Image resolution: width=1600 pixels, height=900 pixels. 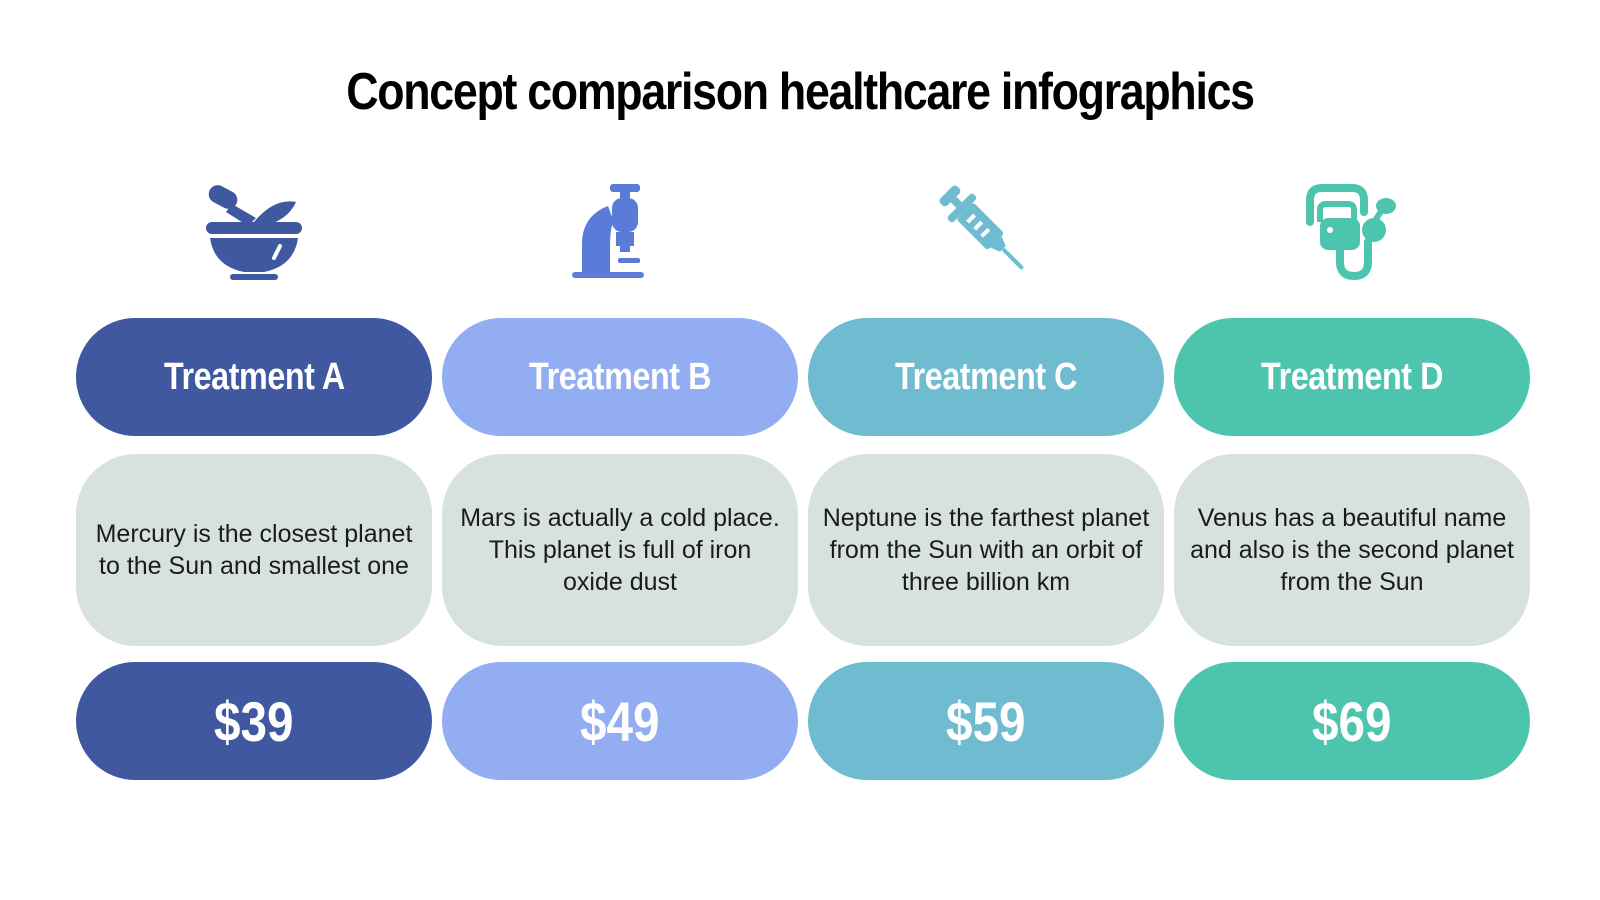 I want to click on treatment-b-price: $49, so click(x=620, y=721).